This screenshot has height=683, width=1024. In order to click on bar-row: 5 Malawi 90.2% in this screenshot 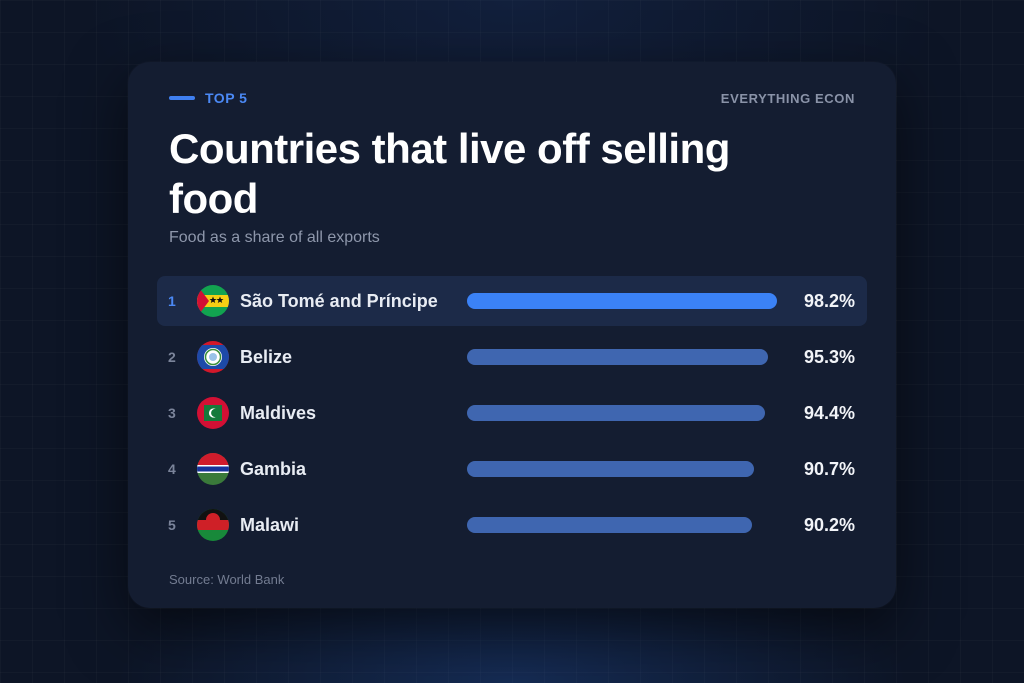, I will do `click(512, 525)`.